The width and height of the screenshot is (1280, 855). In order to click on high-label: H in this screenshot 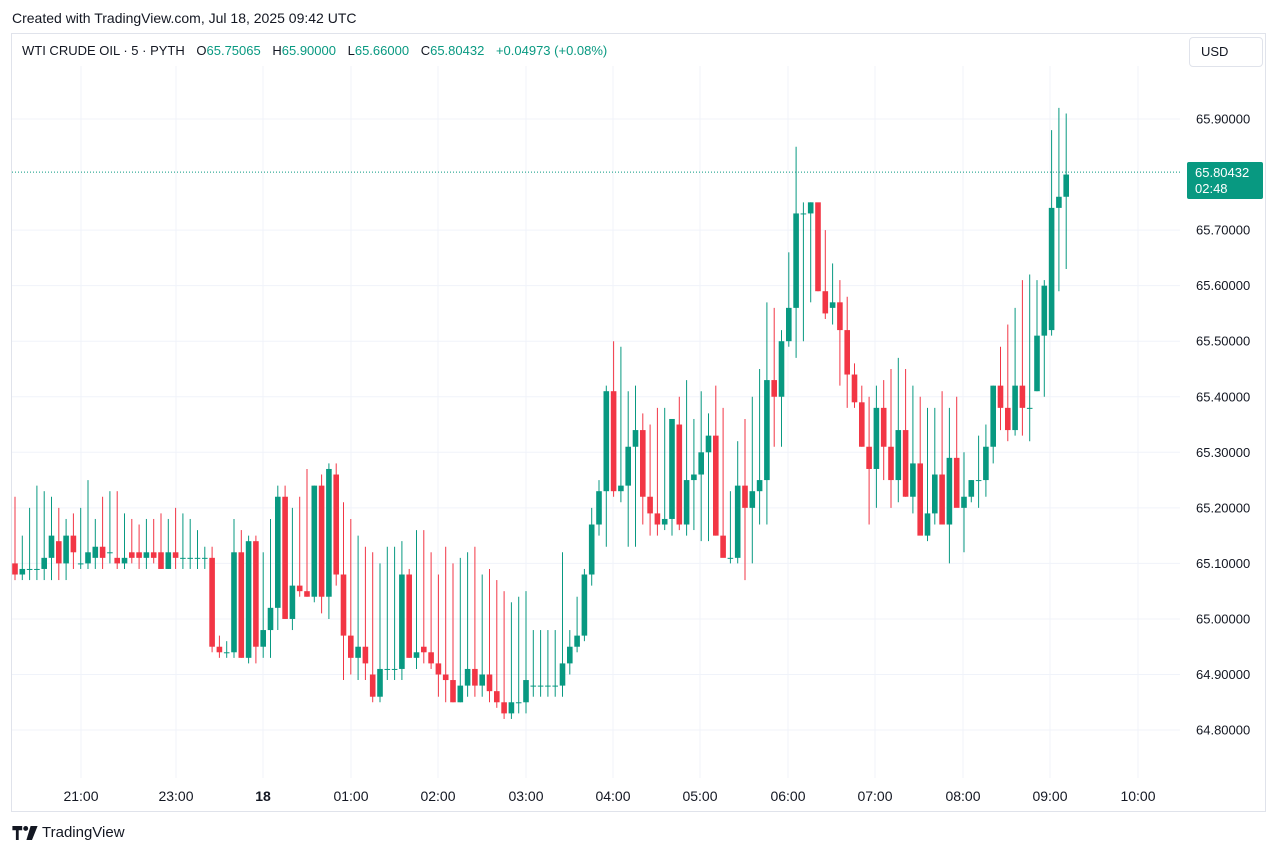, I will do `click(277, 50)`.